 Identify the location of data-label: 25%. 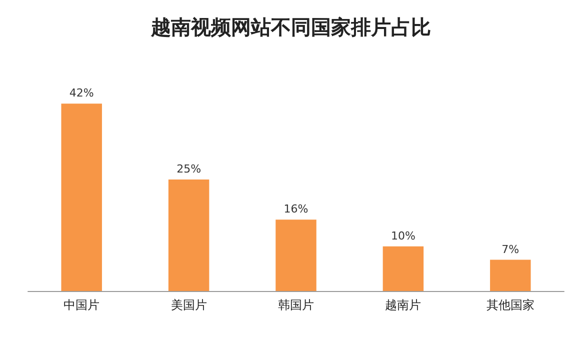
(189, 169).